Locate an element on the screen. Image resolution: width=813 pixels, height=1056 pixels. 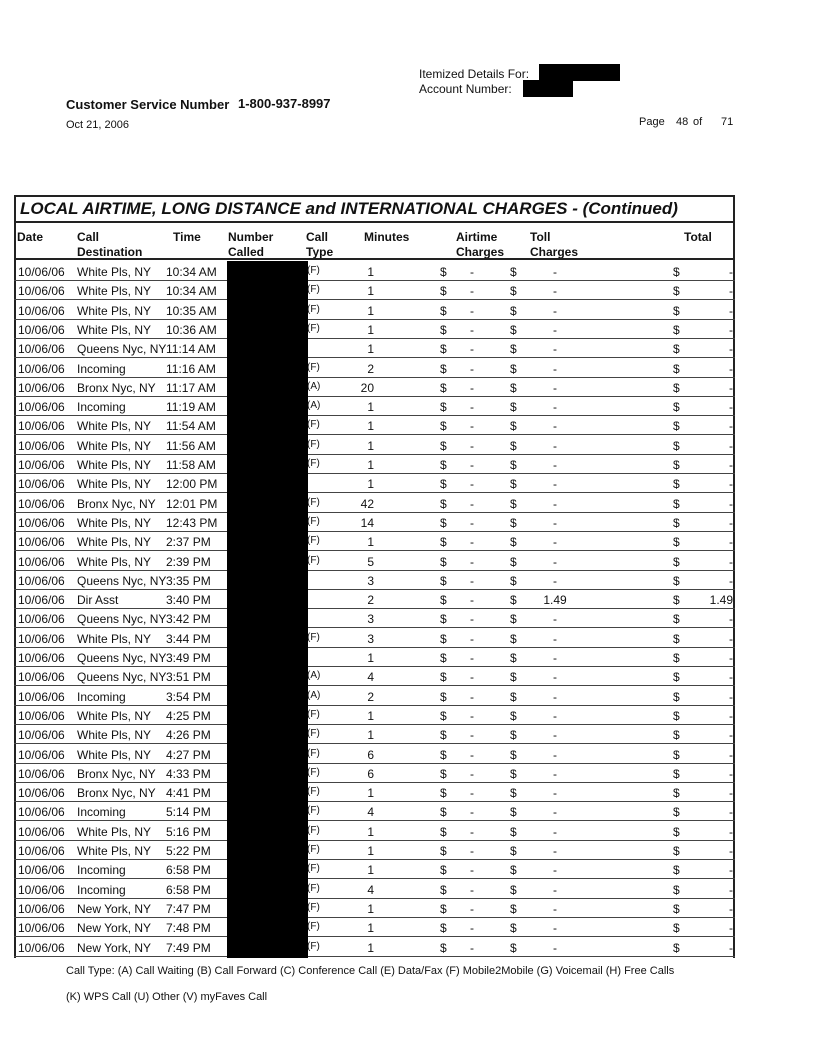
table-row: 10/06/06 New York, NY 7:48 PM (F) 1 - - - $ $ $ is located at coordinates (374, 927).